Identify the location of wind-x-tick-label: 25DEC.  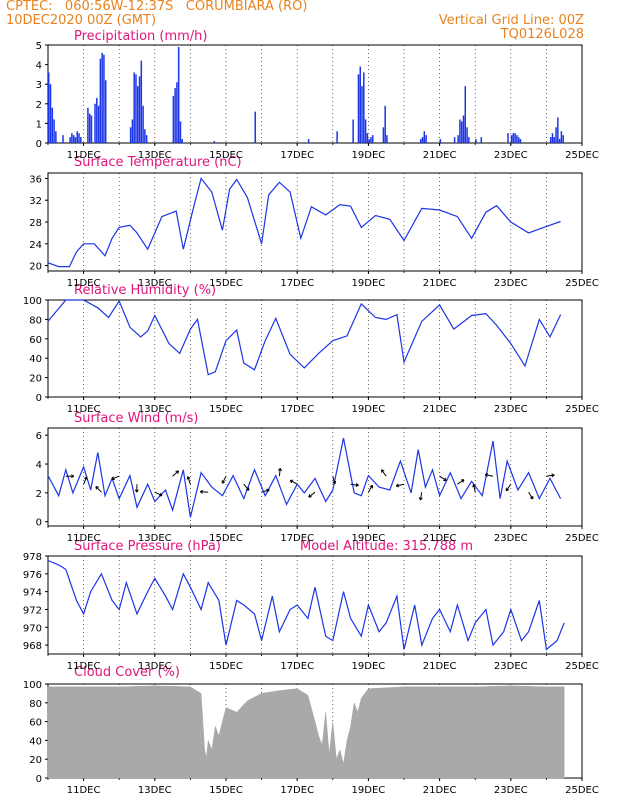
(582, 538).